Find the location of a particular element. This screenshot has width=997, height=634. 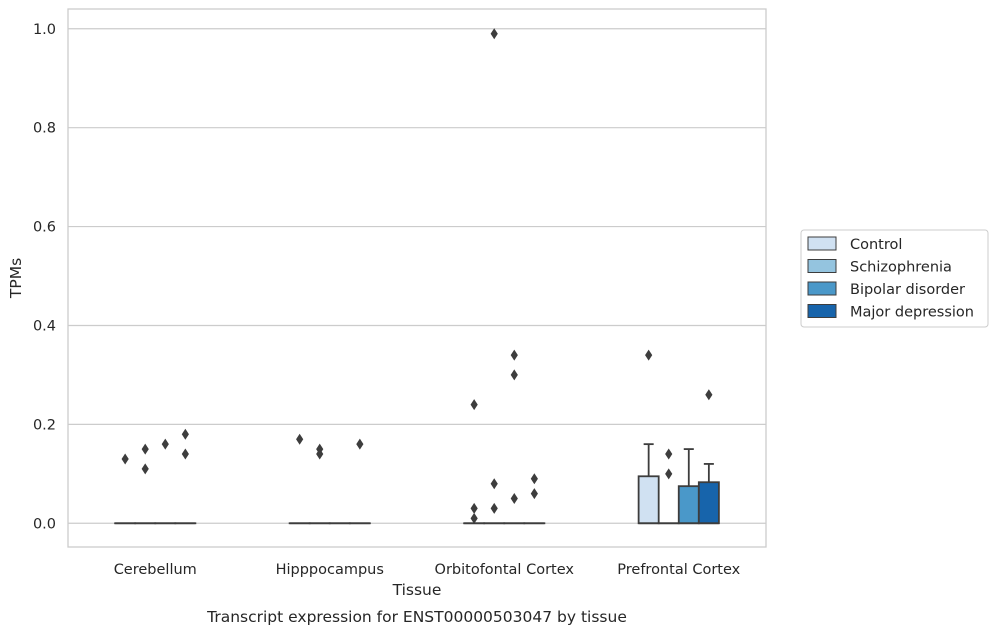

x-tick-label: Cerebellum is located at coordinates (155, 570).